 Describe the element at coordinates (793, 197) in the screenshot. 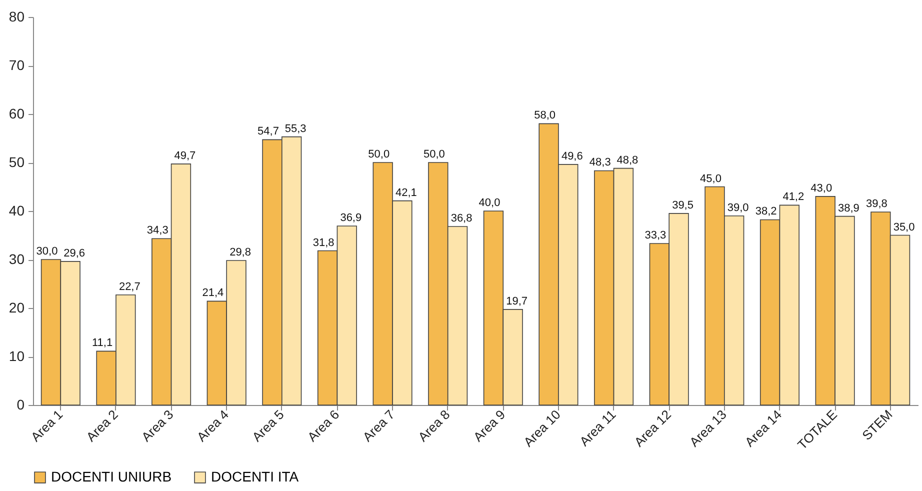

I see `data-label: 41,2` at that location.